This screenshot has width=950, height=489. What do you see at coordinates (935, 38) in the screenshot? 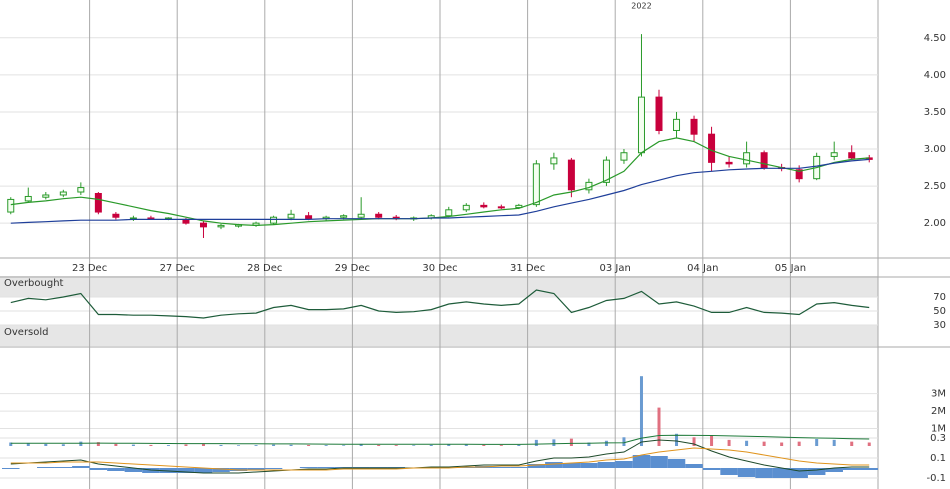
I see `y-tick-label: 4.50` at bounding box center [935, 38].